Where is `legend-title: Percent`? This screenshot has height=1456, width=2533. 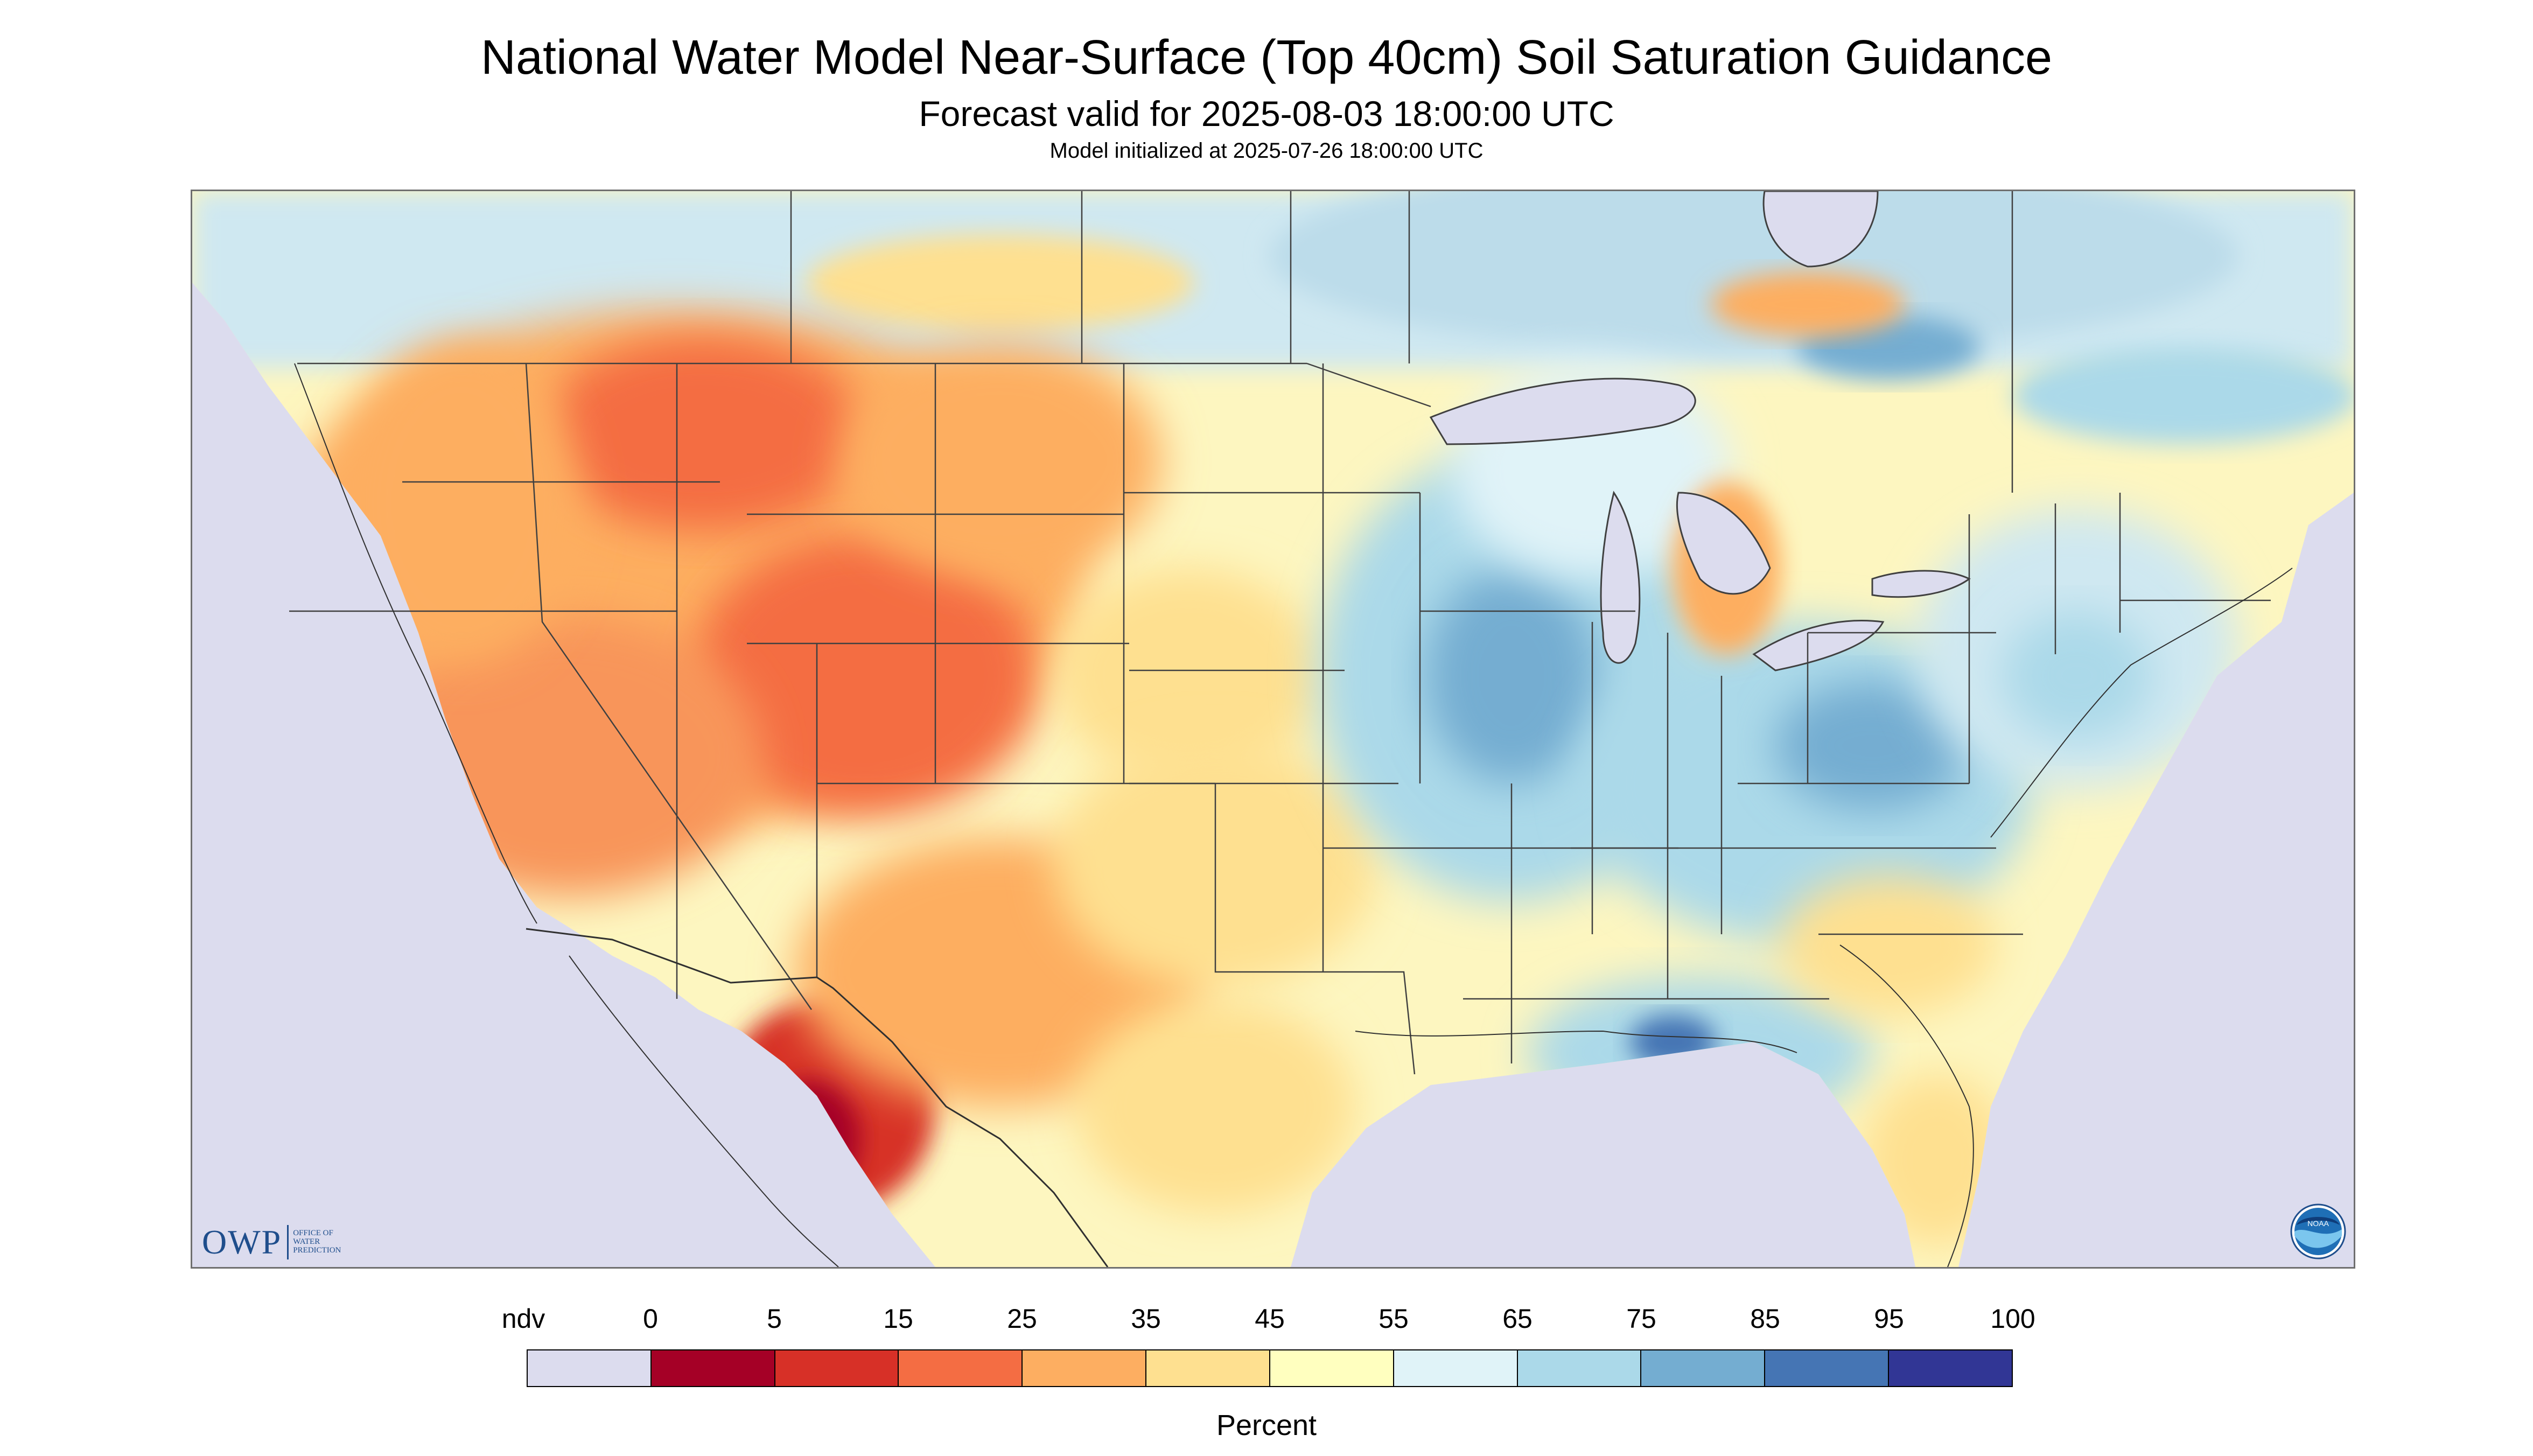
legend-title: Percent is located at coordinates (1266, 1425).